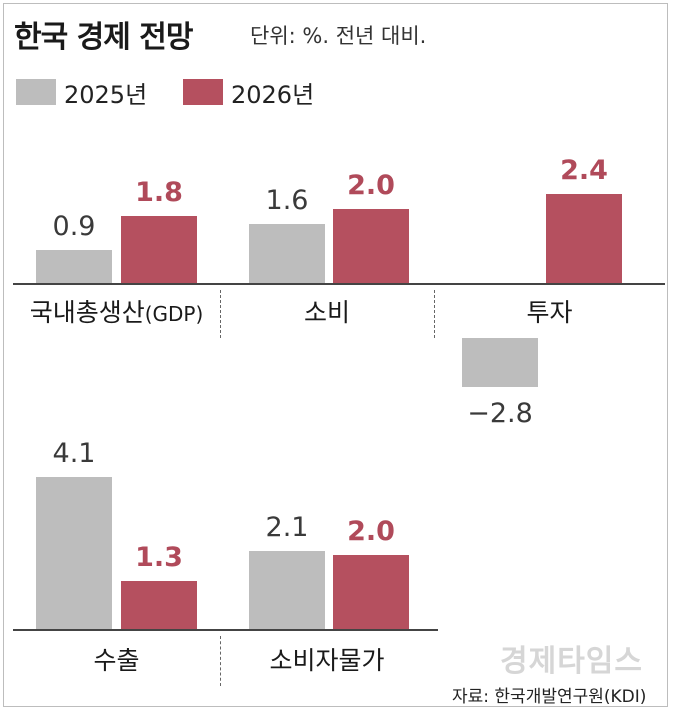 The width and height of the screenshot is (673, 711). What do you see at coordinates (338, 36) in the screenshot?
I see `unit-note: 단위: %. 전년 대비.` at bounding box center [338, 36].